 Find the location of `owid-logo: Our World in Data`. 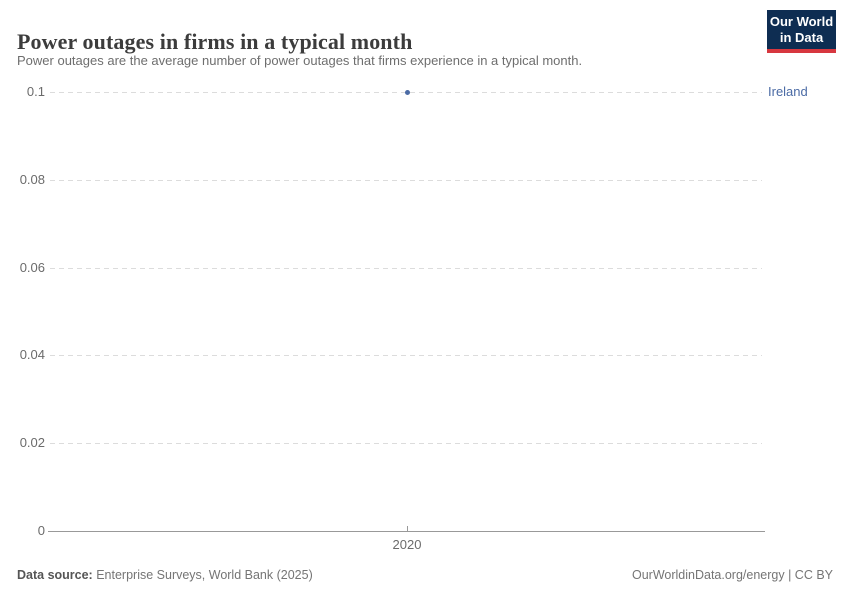

owid-logo: Our World in Data is located at coordinates (801, 31).